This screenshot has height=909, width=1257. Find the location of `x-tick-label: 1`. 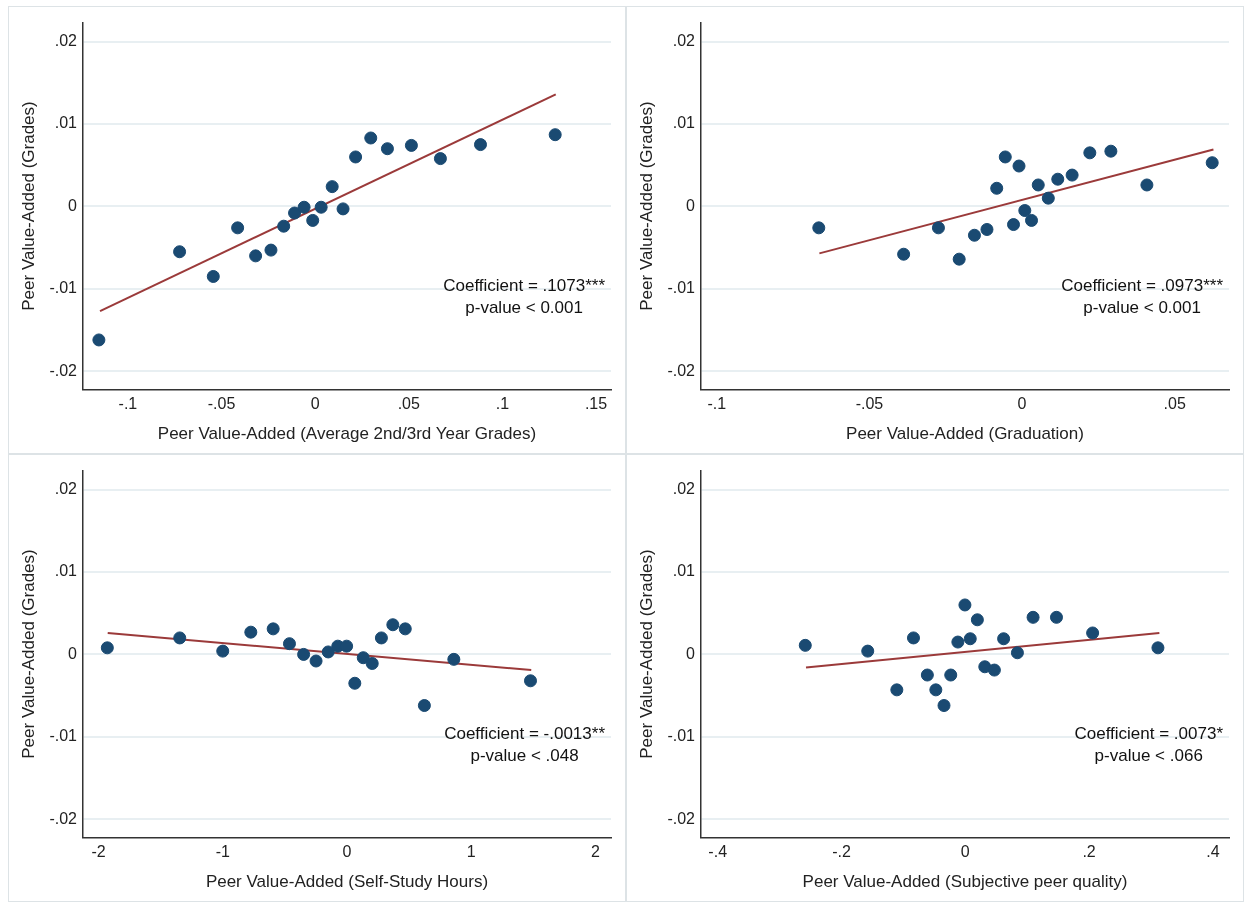

x-tick-label: 1 is located at coordinates (471, 852).